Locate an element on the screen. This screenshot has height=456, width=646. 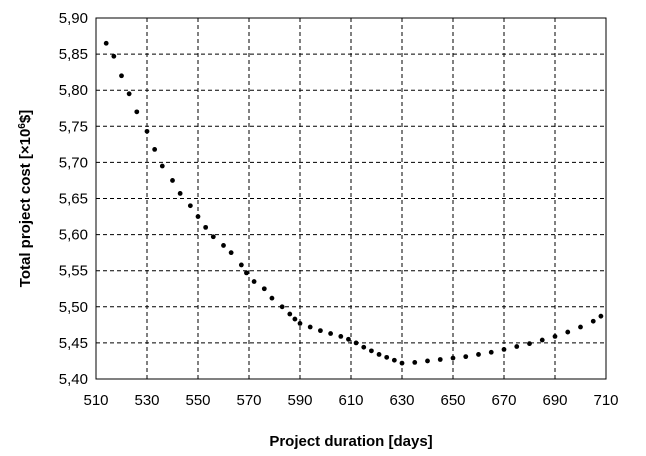
x-tick-label: 530 is located at coordinates (146, 400).